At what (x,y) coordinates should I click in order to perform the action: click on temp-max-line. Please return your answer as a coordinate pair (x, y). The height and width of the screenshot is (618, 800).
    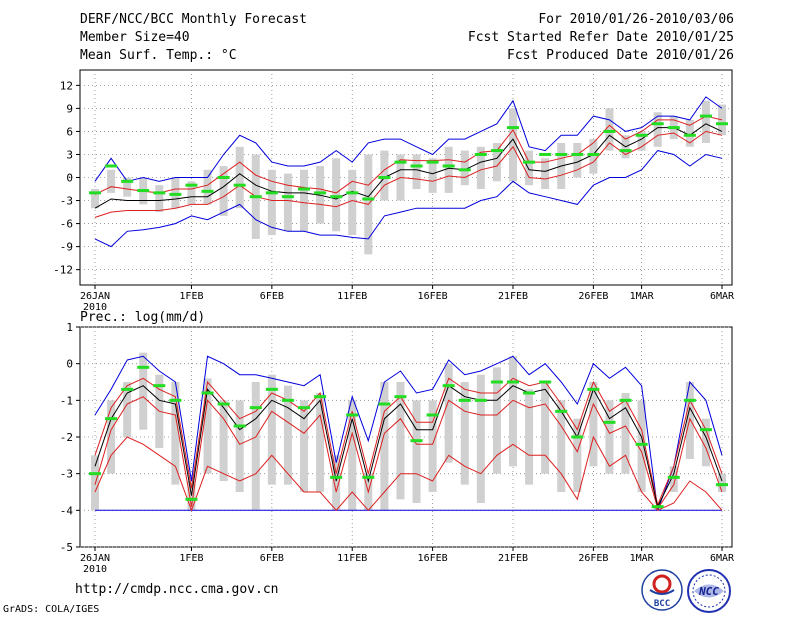
    Looking at the image, I should click on (408, 139).